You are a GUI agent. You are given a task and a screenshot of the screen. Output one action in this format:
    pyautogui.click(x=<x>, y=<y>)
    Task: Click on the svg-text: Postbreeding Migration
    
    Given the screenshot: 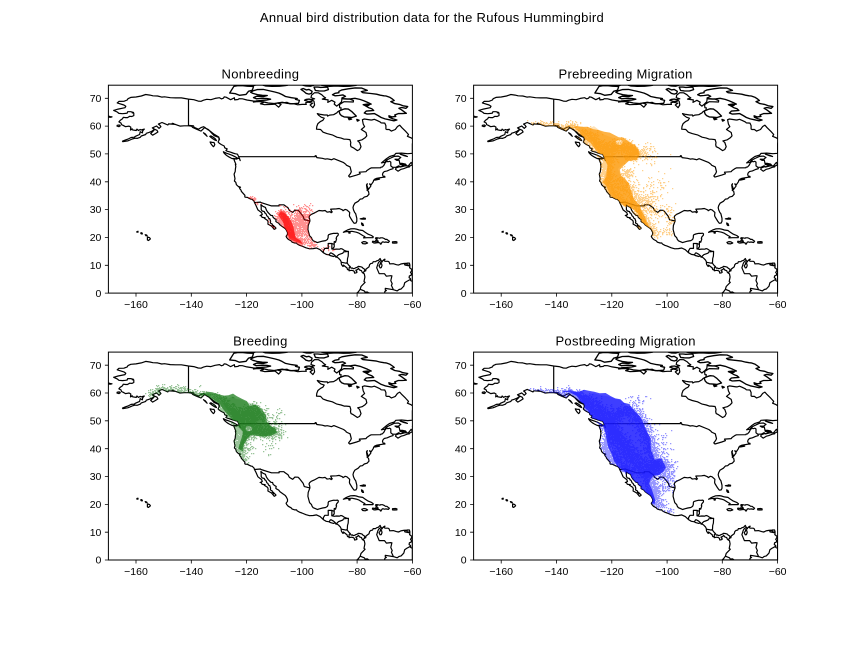 What is the action you would take?
    pyautogui.click(x=625, y=341)
    